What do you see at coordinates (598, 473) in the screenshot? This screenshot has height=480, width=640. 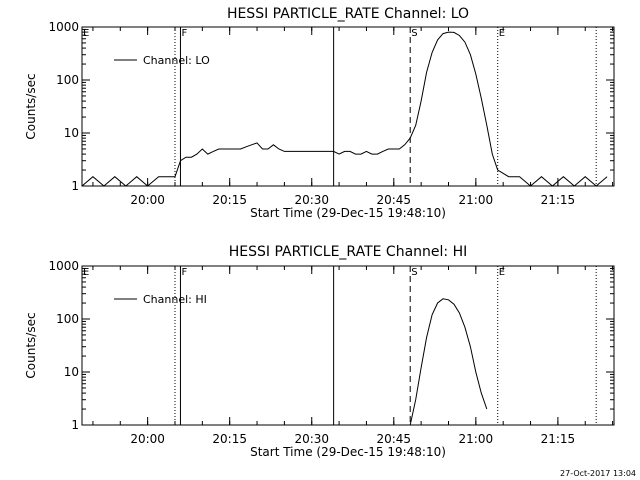 I see `timestamp-footer: 27-Oct-2017 13:04` at bounding box center [598, 473].